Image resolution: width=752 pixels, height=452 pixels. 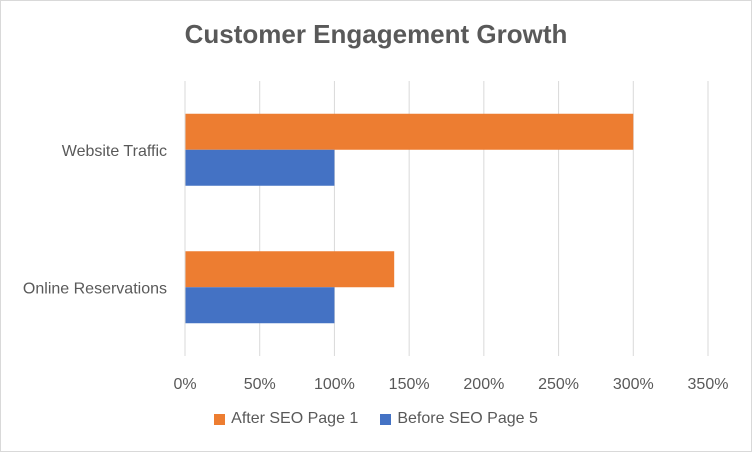 I want to click on bar-after-seo-page-1-online-reservations, so click(x=290, y=269).